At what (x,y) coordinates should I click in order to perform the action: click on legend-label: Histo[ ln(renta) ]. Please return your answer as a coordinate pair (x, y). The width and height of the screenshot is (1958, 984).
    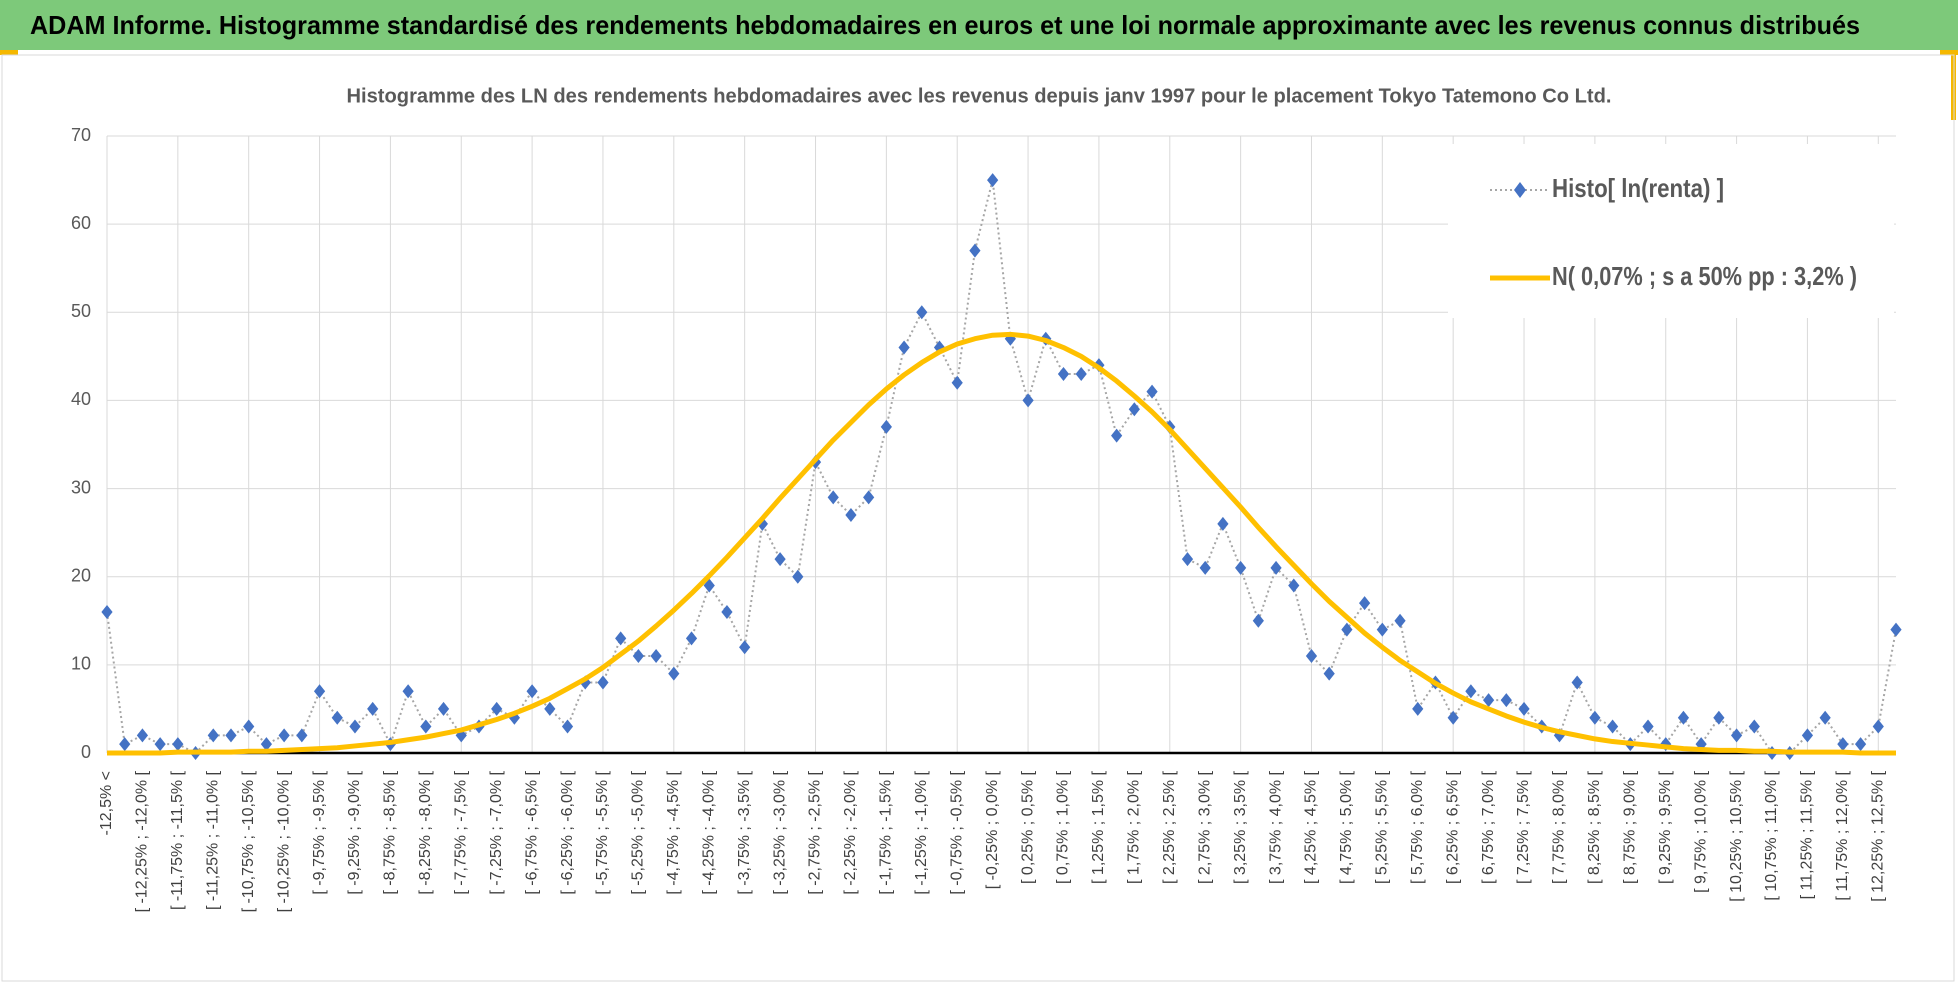
    Looking at the image, I should click on (1638, 188).